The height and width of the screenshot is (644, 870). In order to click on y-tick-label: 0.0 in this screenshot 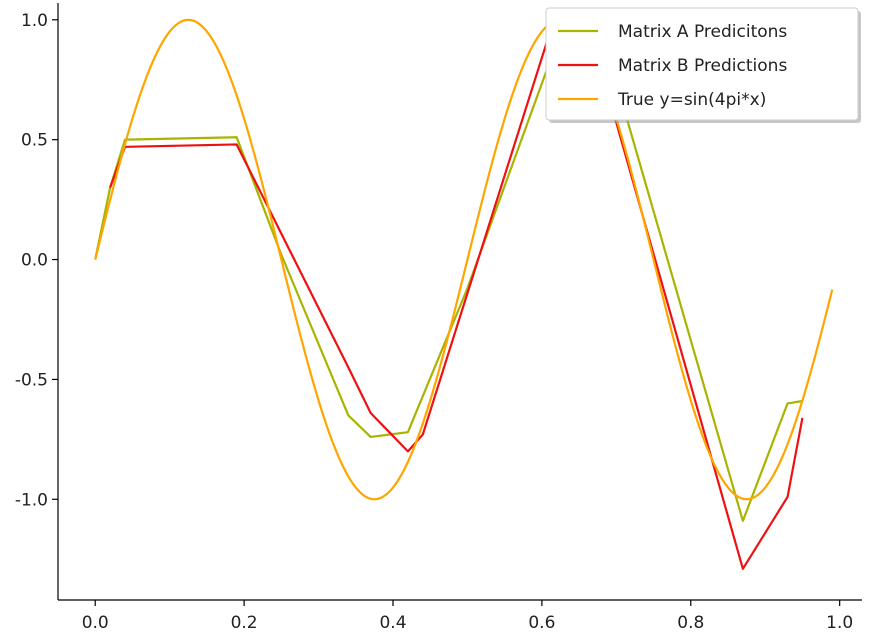, I will do `click(34, 261)`.